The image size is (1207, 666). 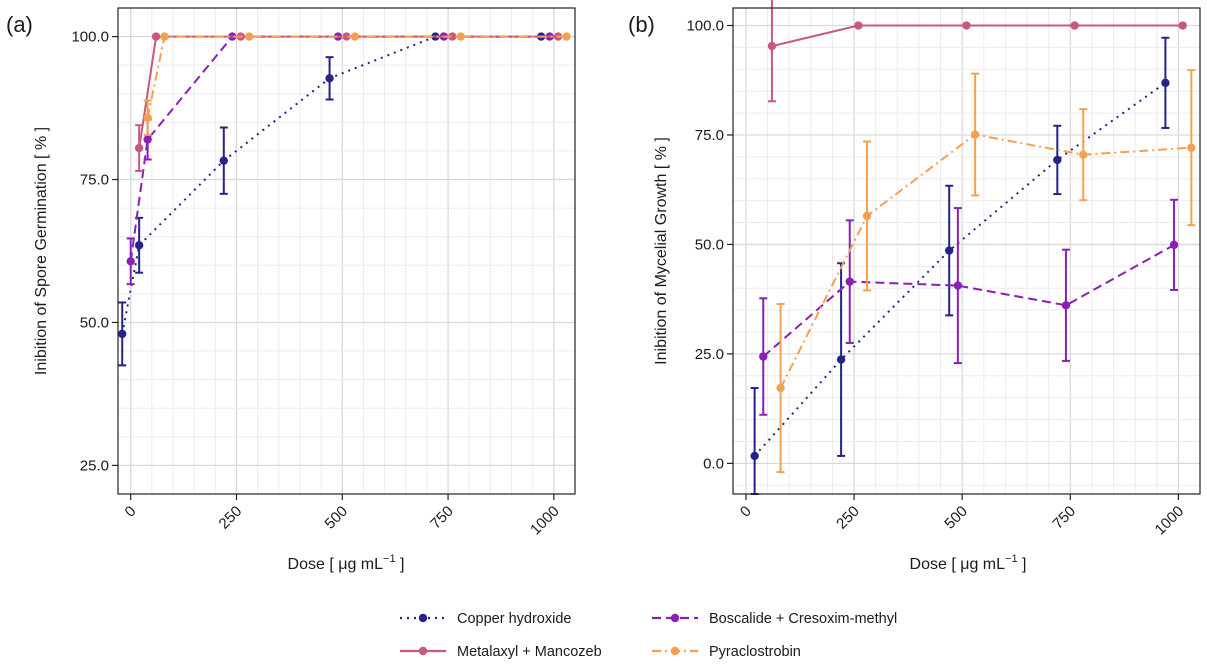 What do you see at coordinates (709, 244) in the screenshot?
I see `panel-b-y-tick-label: 50.0` at bounding box center [709, 244].